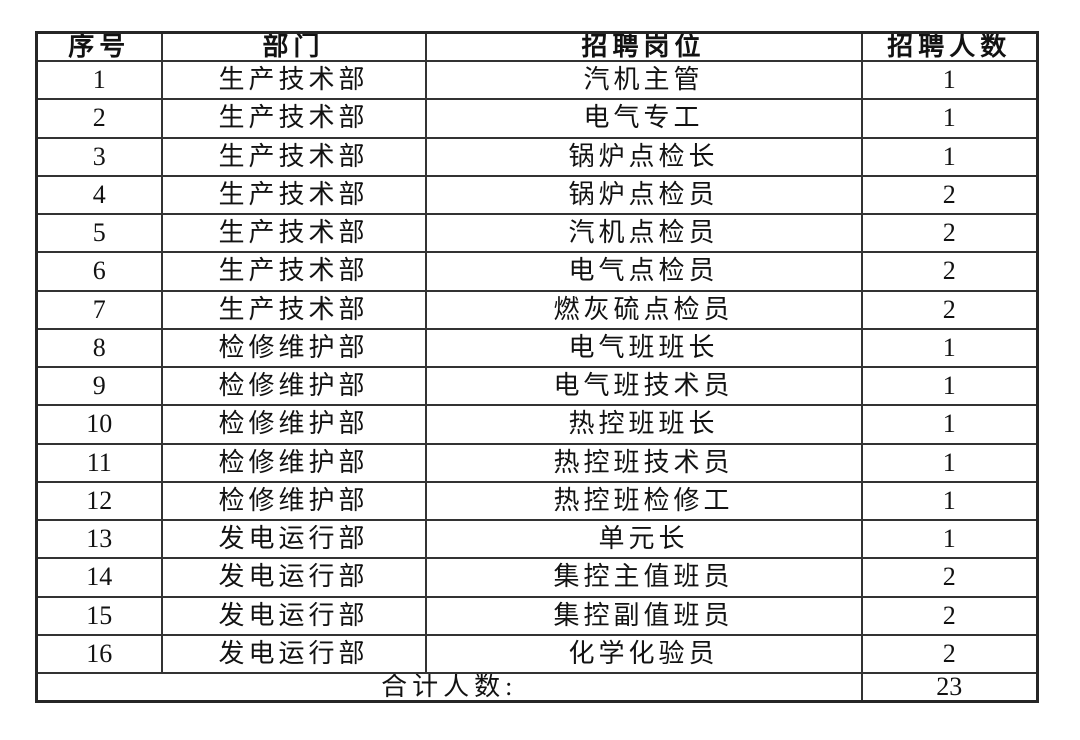 This screenshot has height=740, width=1080. Describe the element at coordinates (449, 687) in the screenshot. I see `total-label: 合计人数:` at that location.